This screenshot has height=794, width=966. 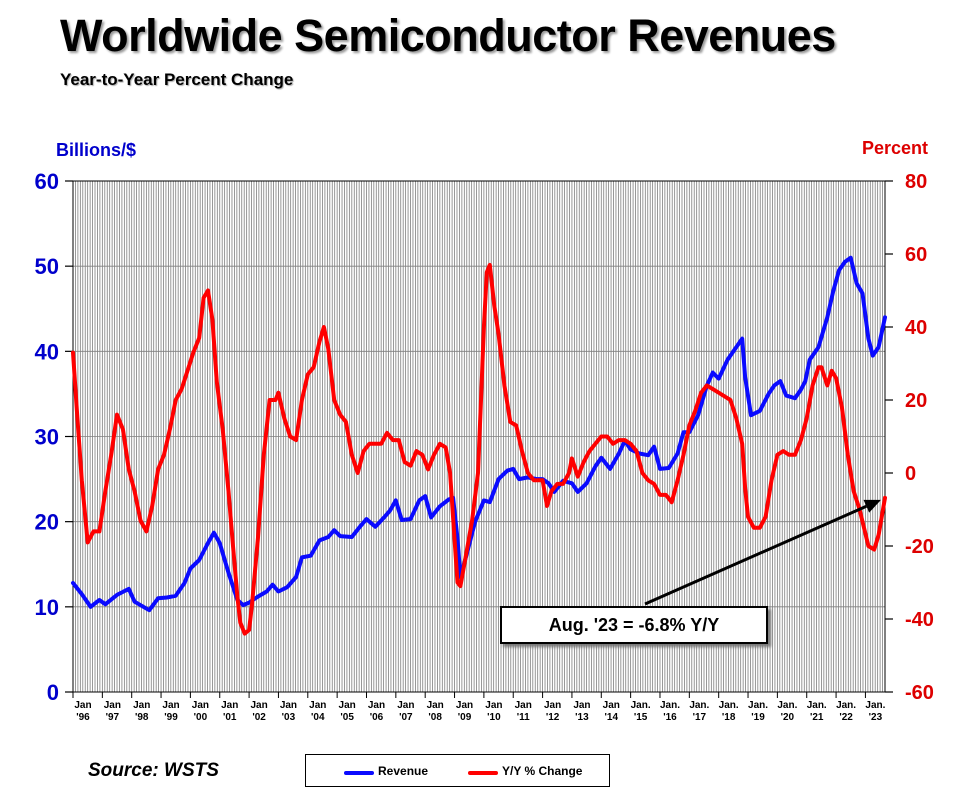 What do you see at coordinates (700, 717) in the screenshot?
I see `x-axis-tick-label-year: '17` at bounding box center [700, 717].